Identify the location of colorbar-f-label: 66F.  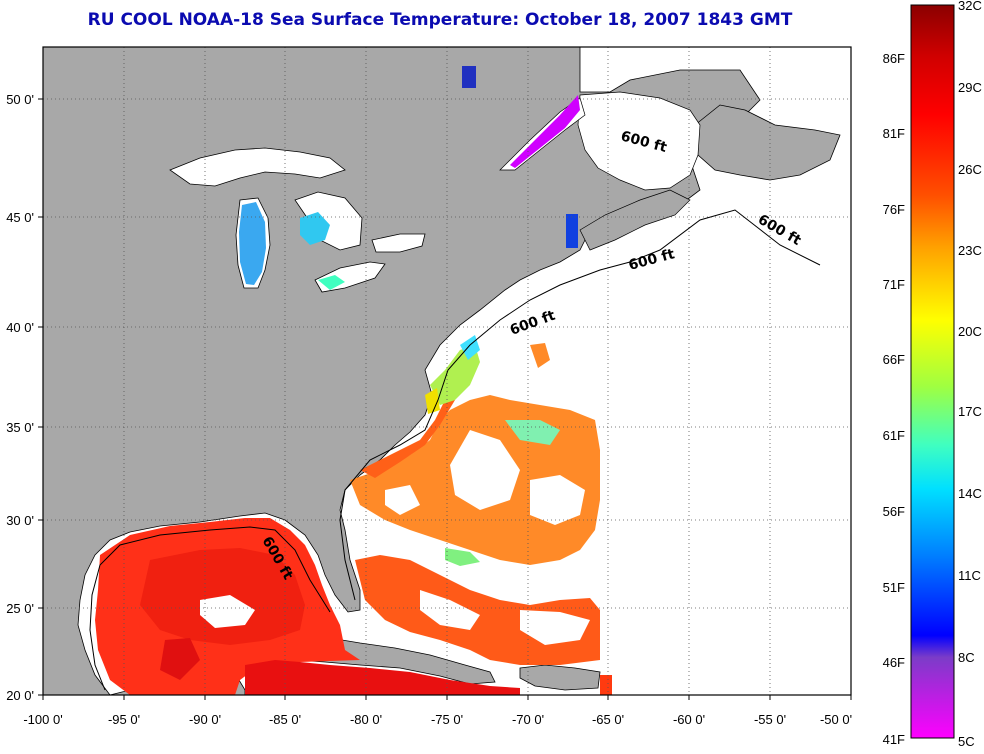
(894, 359).